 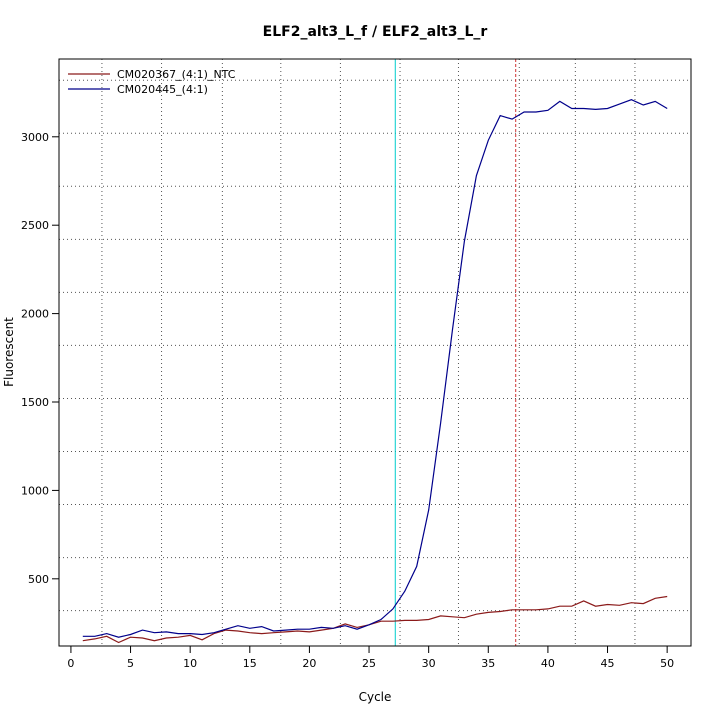 What do you see at coordinates (250, 663) in the screenshot?
I see `x-tick-label: 15` at bounding box center [250, 663].